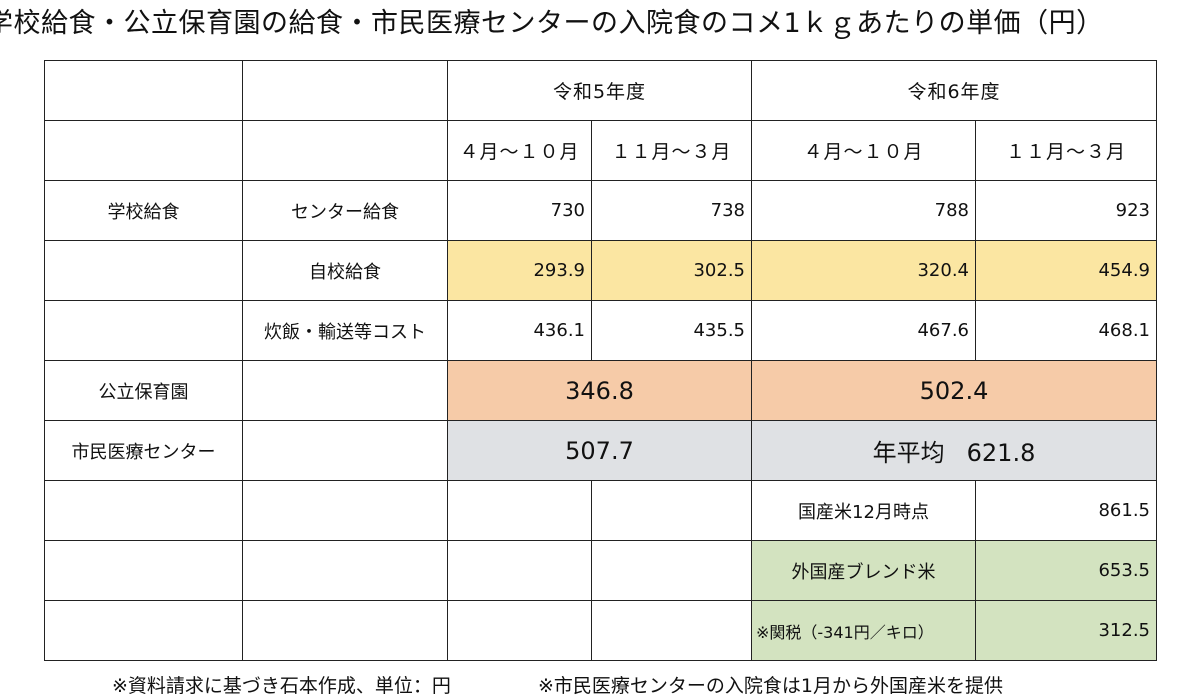 The height and width of the screenshot is (700, 1200). What do you see at coordinates (954, 90) in the screenshot?
I see `fy6-header: 令和6年度` at bounding box center [954, 90].